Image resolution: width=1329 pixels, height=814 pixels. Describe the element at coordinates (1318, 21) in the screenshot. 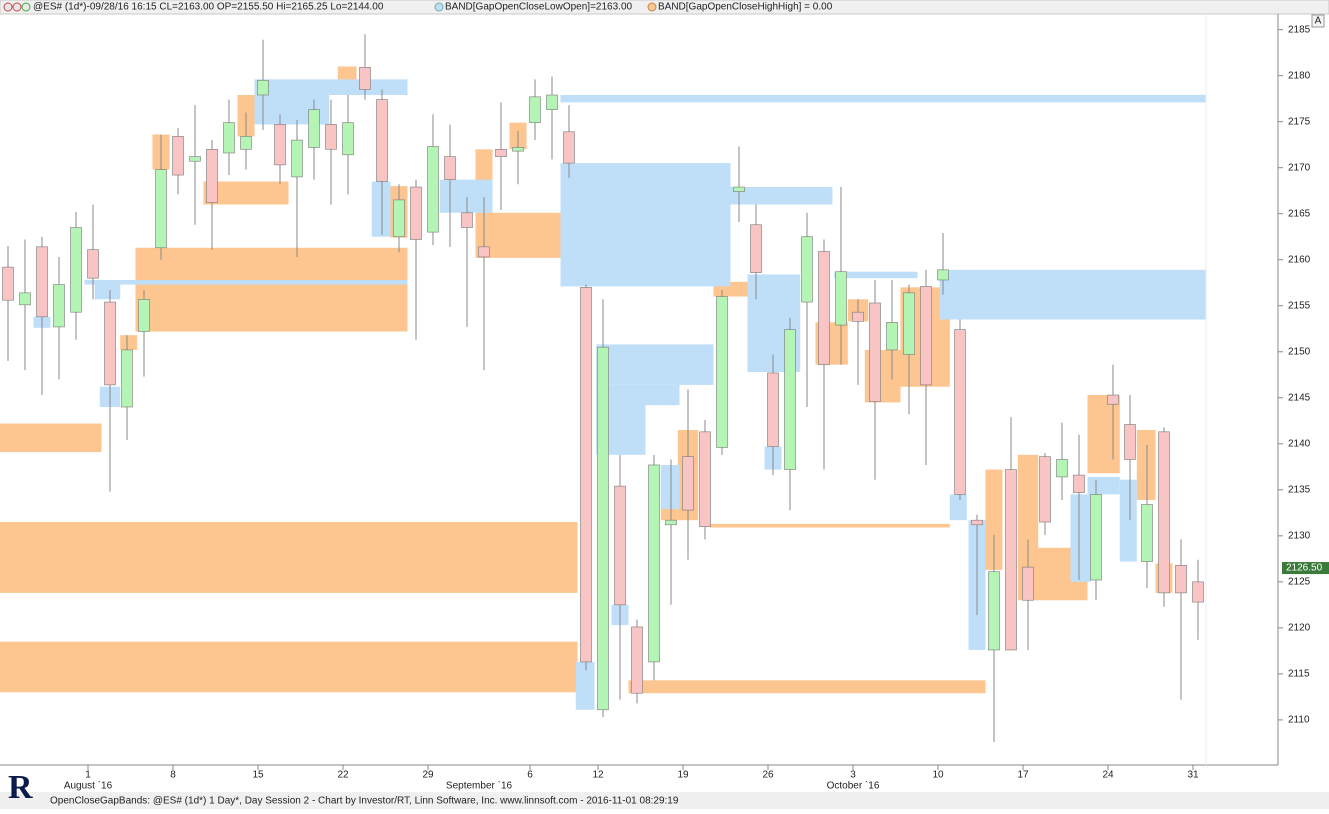

I see `auto-button` at that location.